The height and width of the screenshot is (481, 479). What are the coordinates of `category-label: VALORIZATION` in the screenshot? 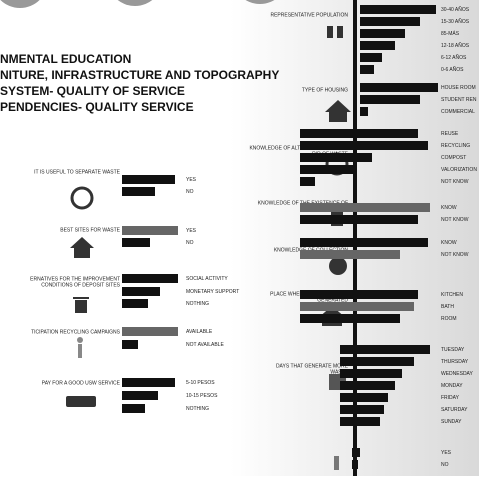 It's located at (459, 170).